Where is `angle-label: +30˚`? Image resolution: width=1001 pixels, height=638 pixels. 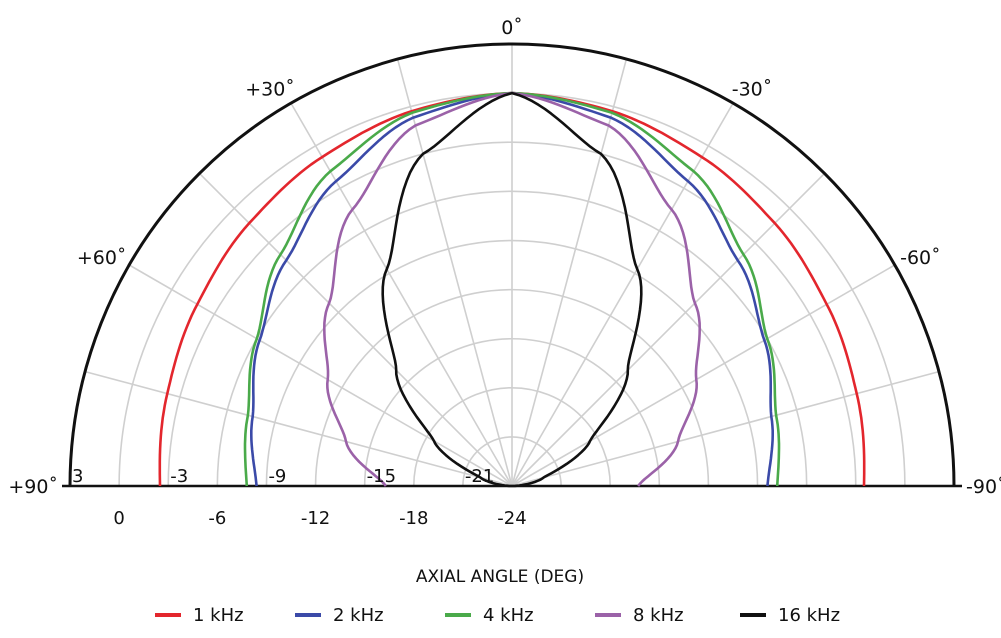 angle-label: +30˚ is located at coordinates (270, 90).